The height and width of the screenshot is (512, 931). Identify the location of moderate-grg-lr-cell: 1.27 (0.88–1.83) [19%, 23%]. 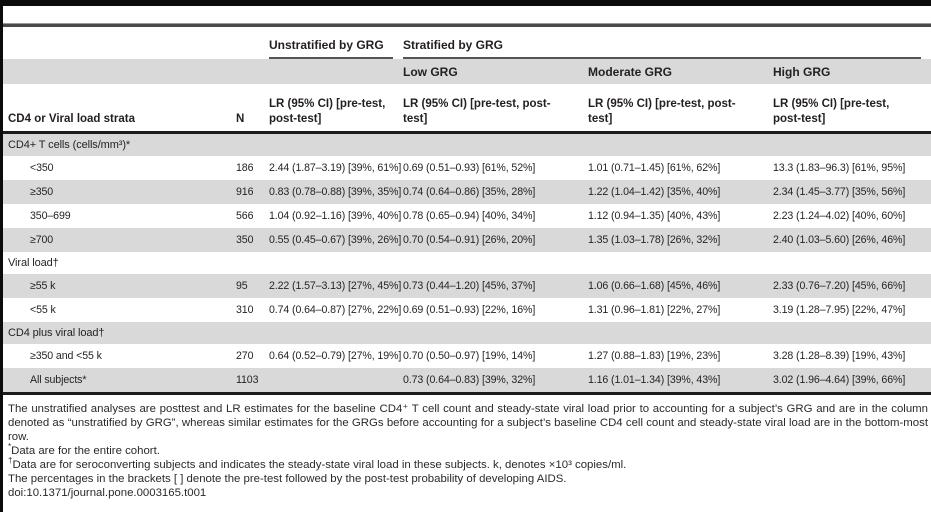
(654, 356).